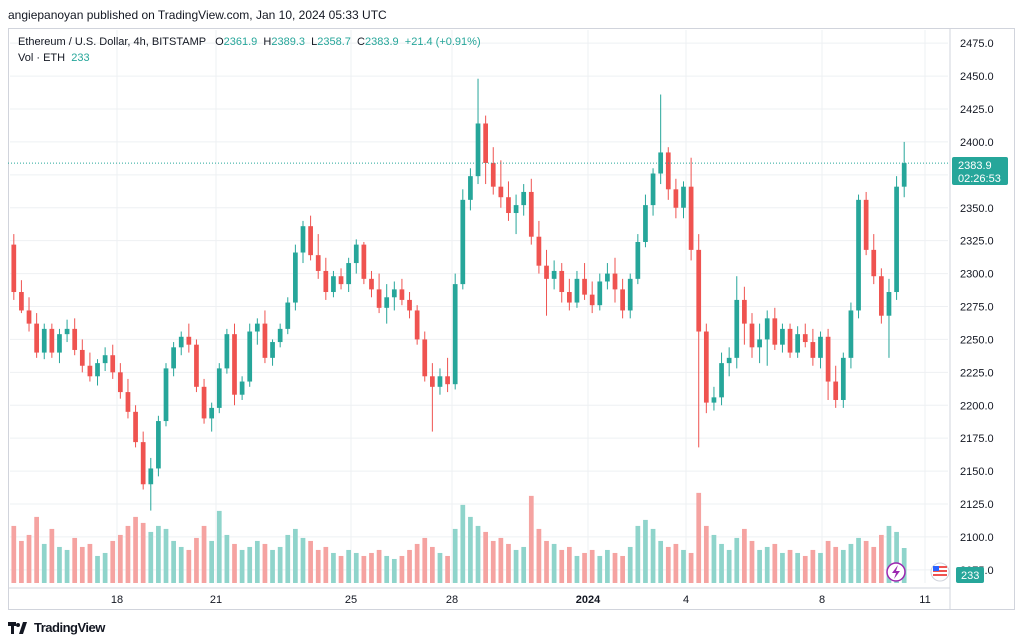 The image size is (1024, 643). What do you see at coordinates (18, 627) in the screenshot?
I see `tradingview-logo-icon` at bounding box center [18, 627].